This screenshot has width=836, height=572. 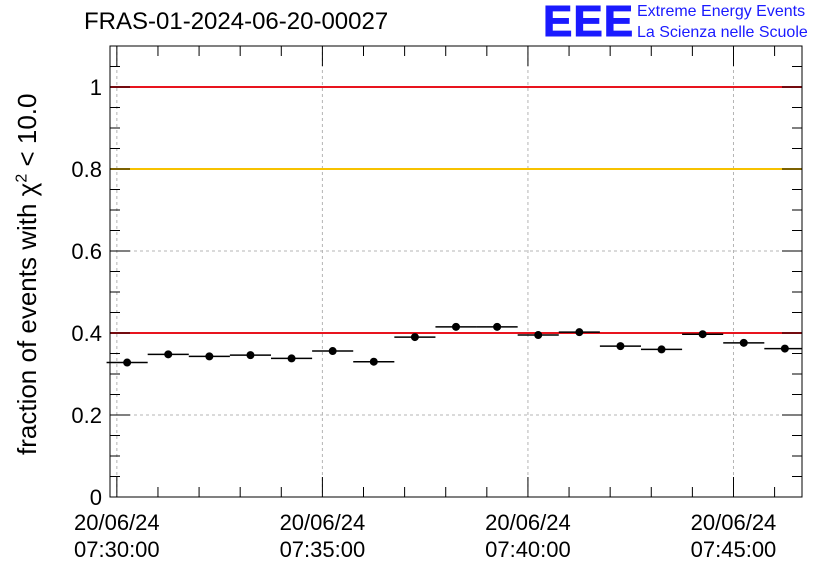 What do you see at coordinates (86, 415) in the screenshot?
I see `y-tick-label: 0.2` at bounding box center [86, 415].